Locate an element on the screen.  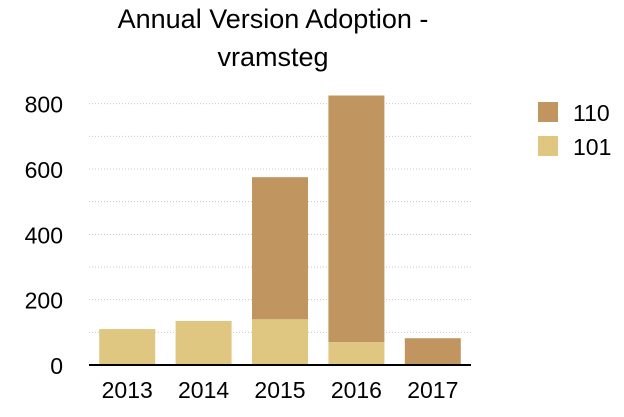
y-tick-label: 400 is located at coordinates (44, 235).